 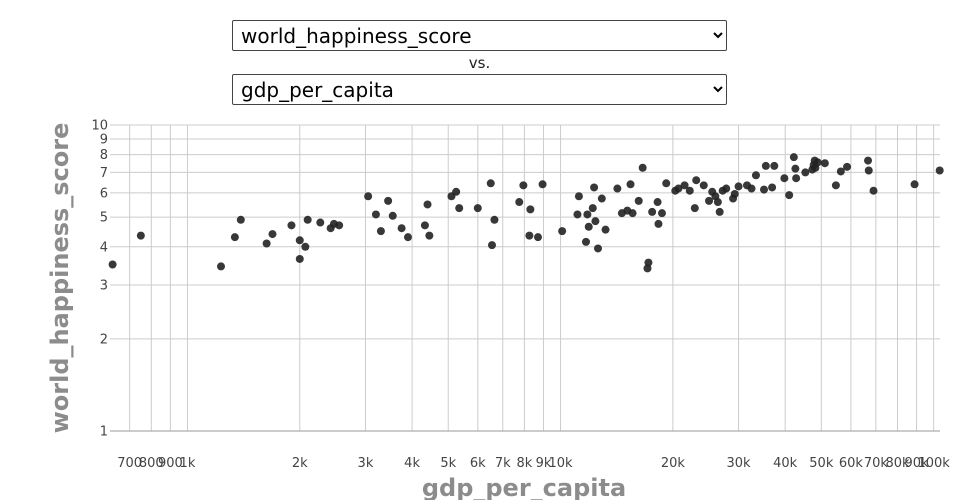 What do you see at coordinates (104, 339) in the screenshot?
I see `y-tick-label: 2` at bounding box center [104, 339].